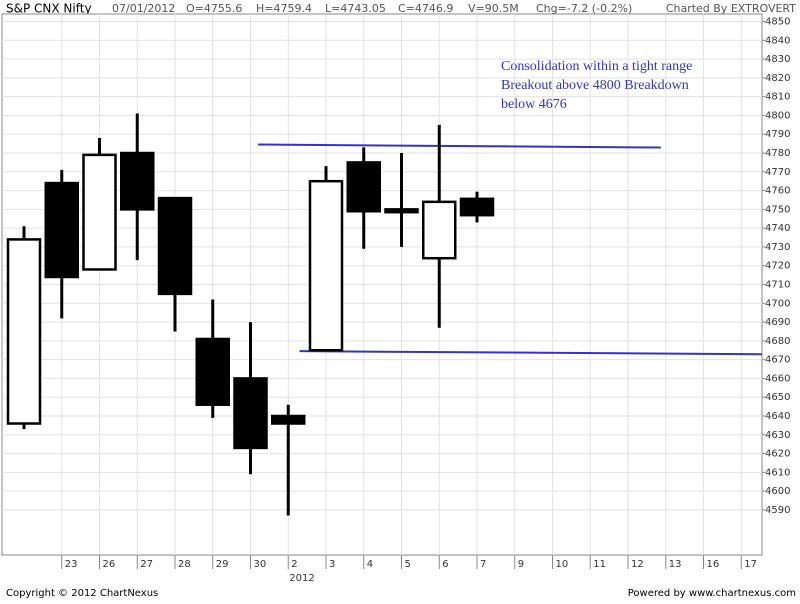 The width and height of the screenshot is (800, 604). I want to click on footer-right: Powered by www.chartnexus.com, so click(712, 593).